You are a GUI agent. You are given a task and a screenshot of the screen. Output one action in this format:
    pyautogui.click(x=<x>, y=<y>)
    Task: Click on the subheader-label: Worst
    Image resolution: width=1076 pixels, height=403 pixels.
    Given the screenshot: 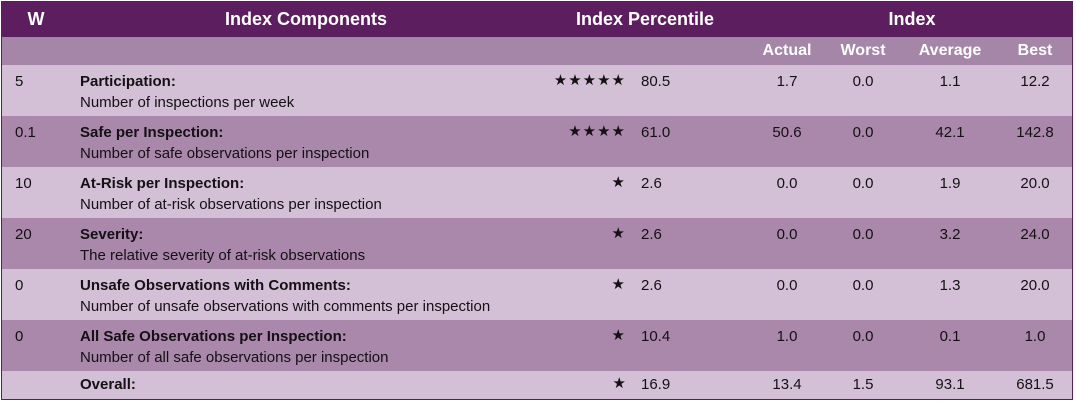 What is the action you would take?
    pyautogui.click(x=863, y=50)
    